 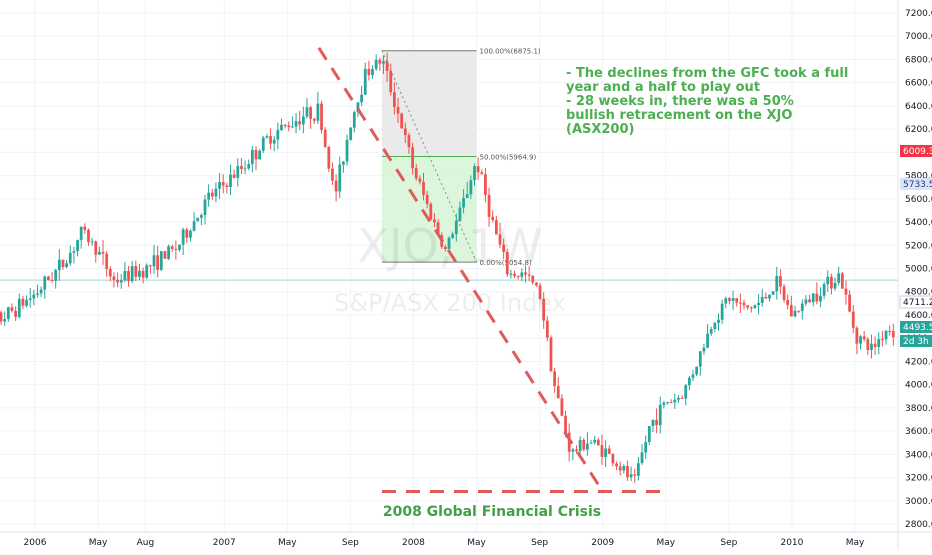 I want to click on annotation-line-3: bullish retracement on the XJO, so click(x=679, y=115).